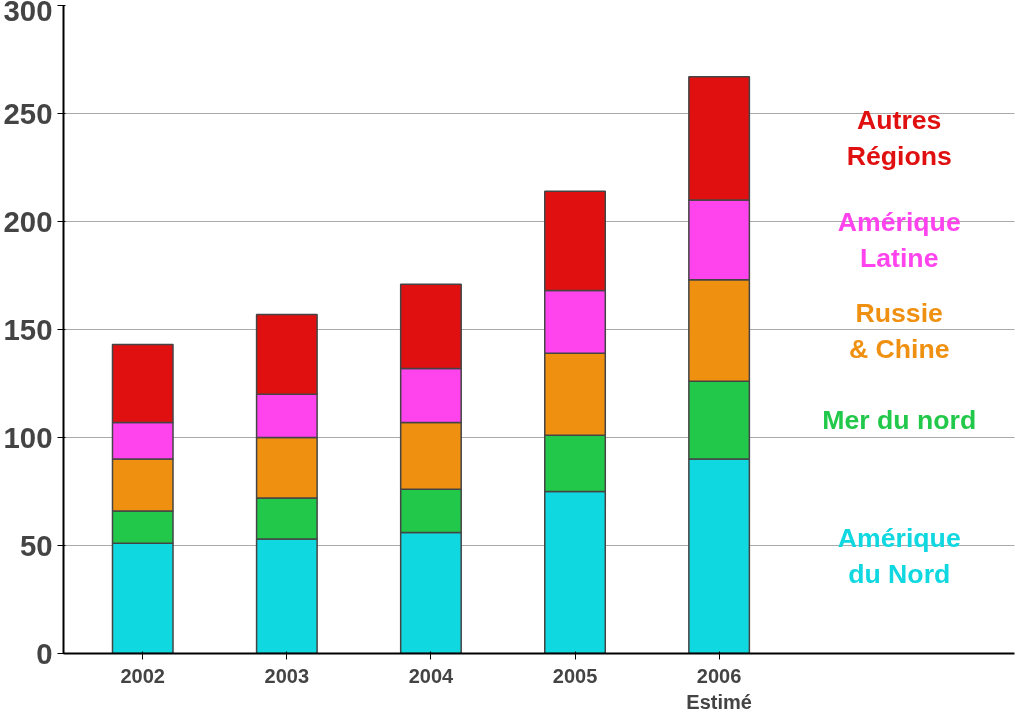 The width and height of the screenshot is (1019, 720). Describe the element at coordinates (28, 13) in the screenshot. I see `y-tick-label: 300` at that location.